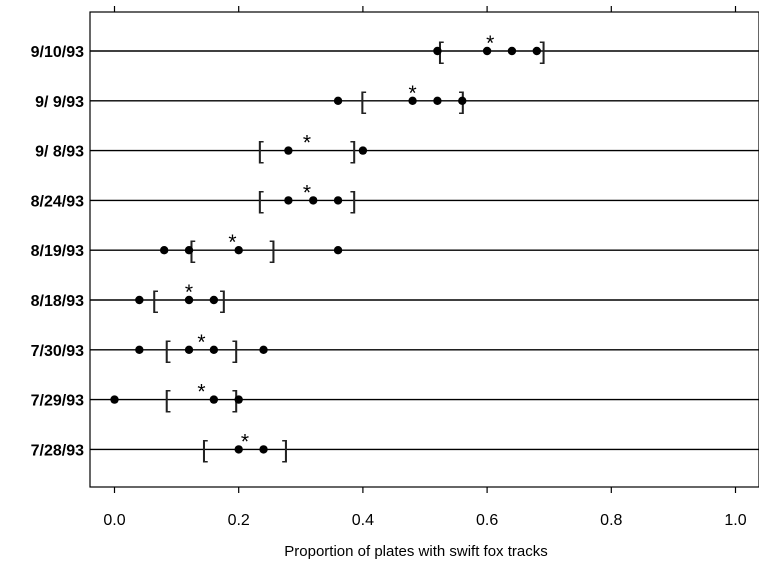  Describe the element at coordinates (59, 102) in the screenshot. I see `row-label: 9/ 9/93` at that location.